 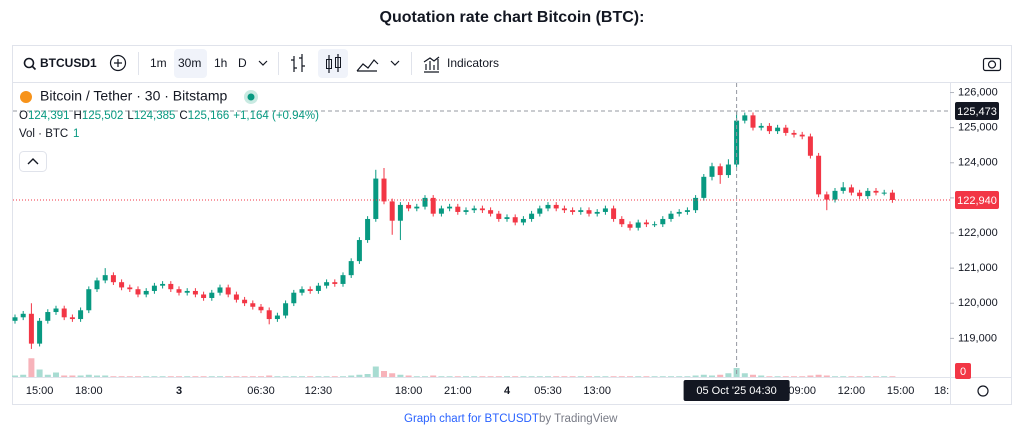 I want to click on footer-link: Graph chart for BTCUSDT, so click(x=471, y=419).